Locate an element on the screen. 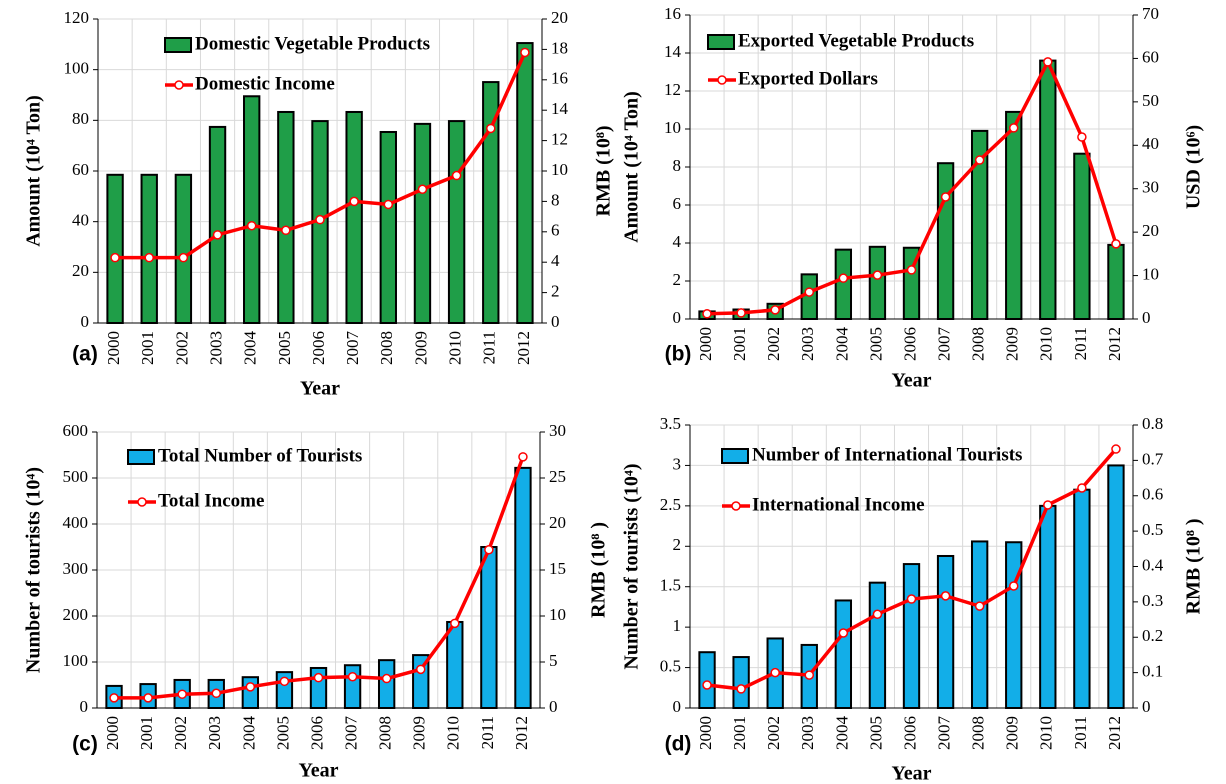 Image resolution: width=1226 pixels, height=784 pixels. y2-tick-label: 40 is located at coordinates (1150, 143).